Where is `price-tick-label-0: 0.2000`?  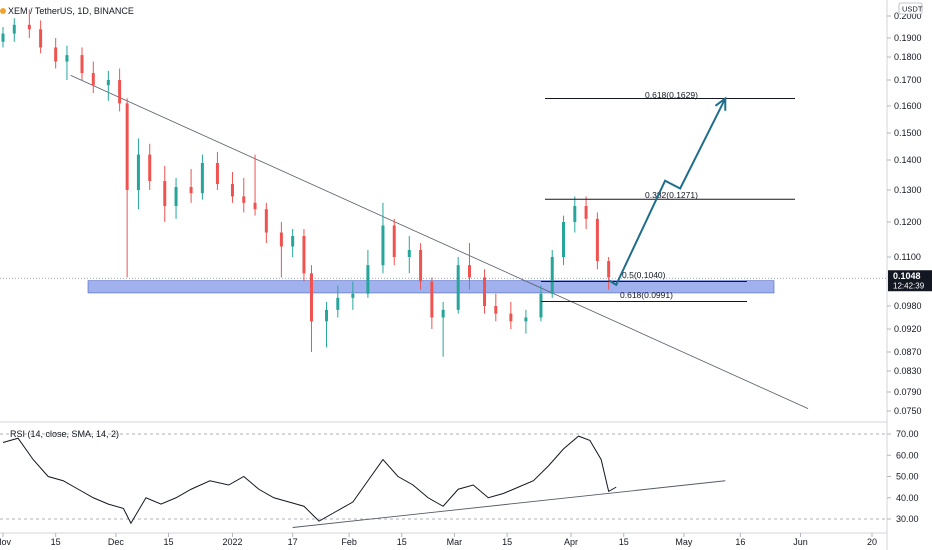 price-tick-label-0: 0.2000 is located at coordinates (908, 16).